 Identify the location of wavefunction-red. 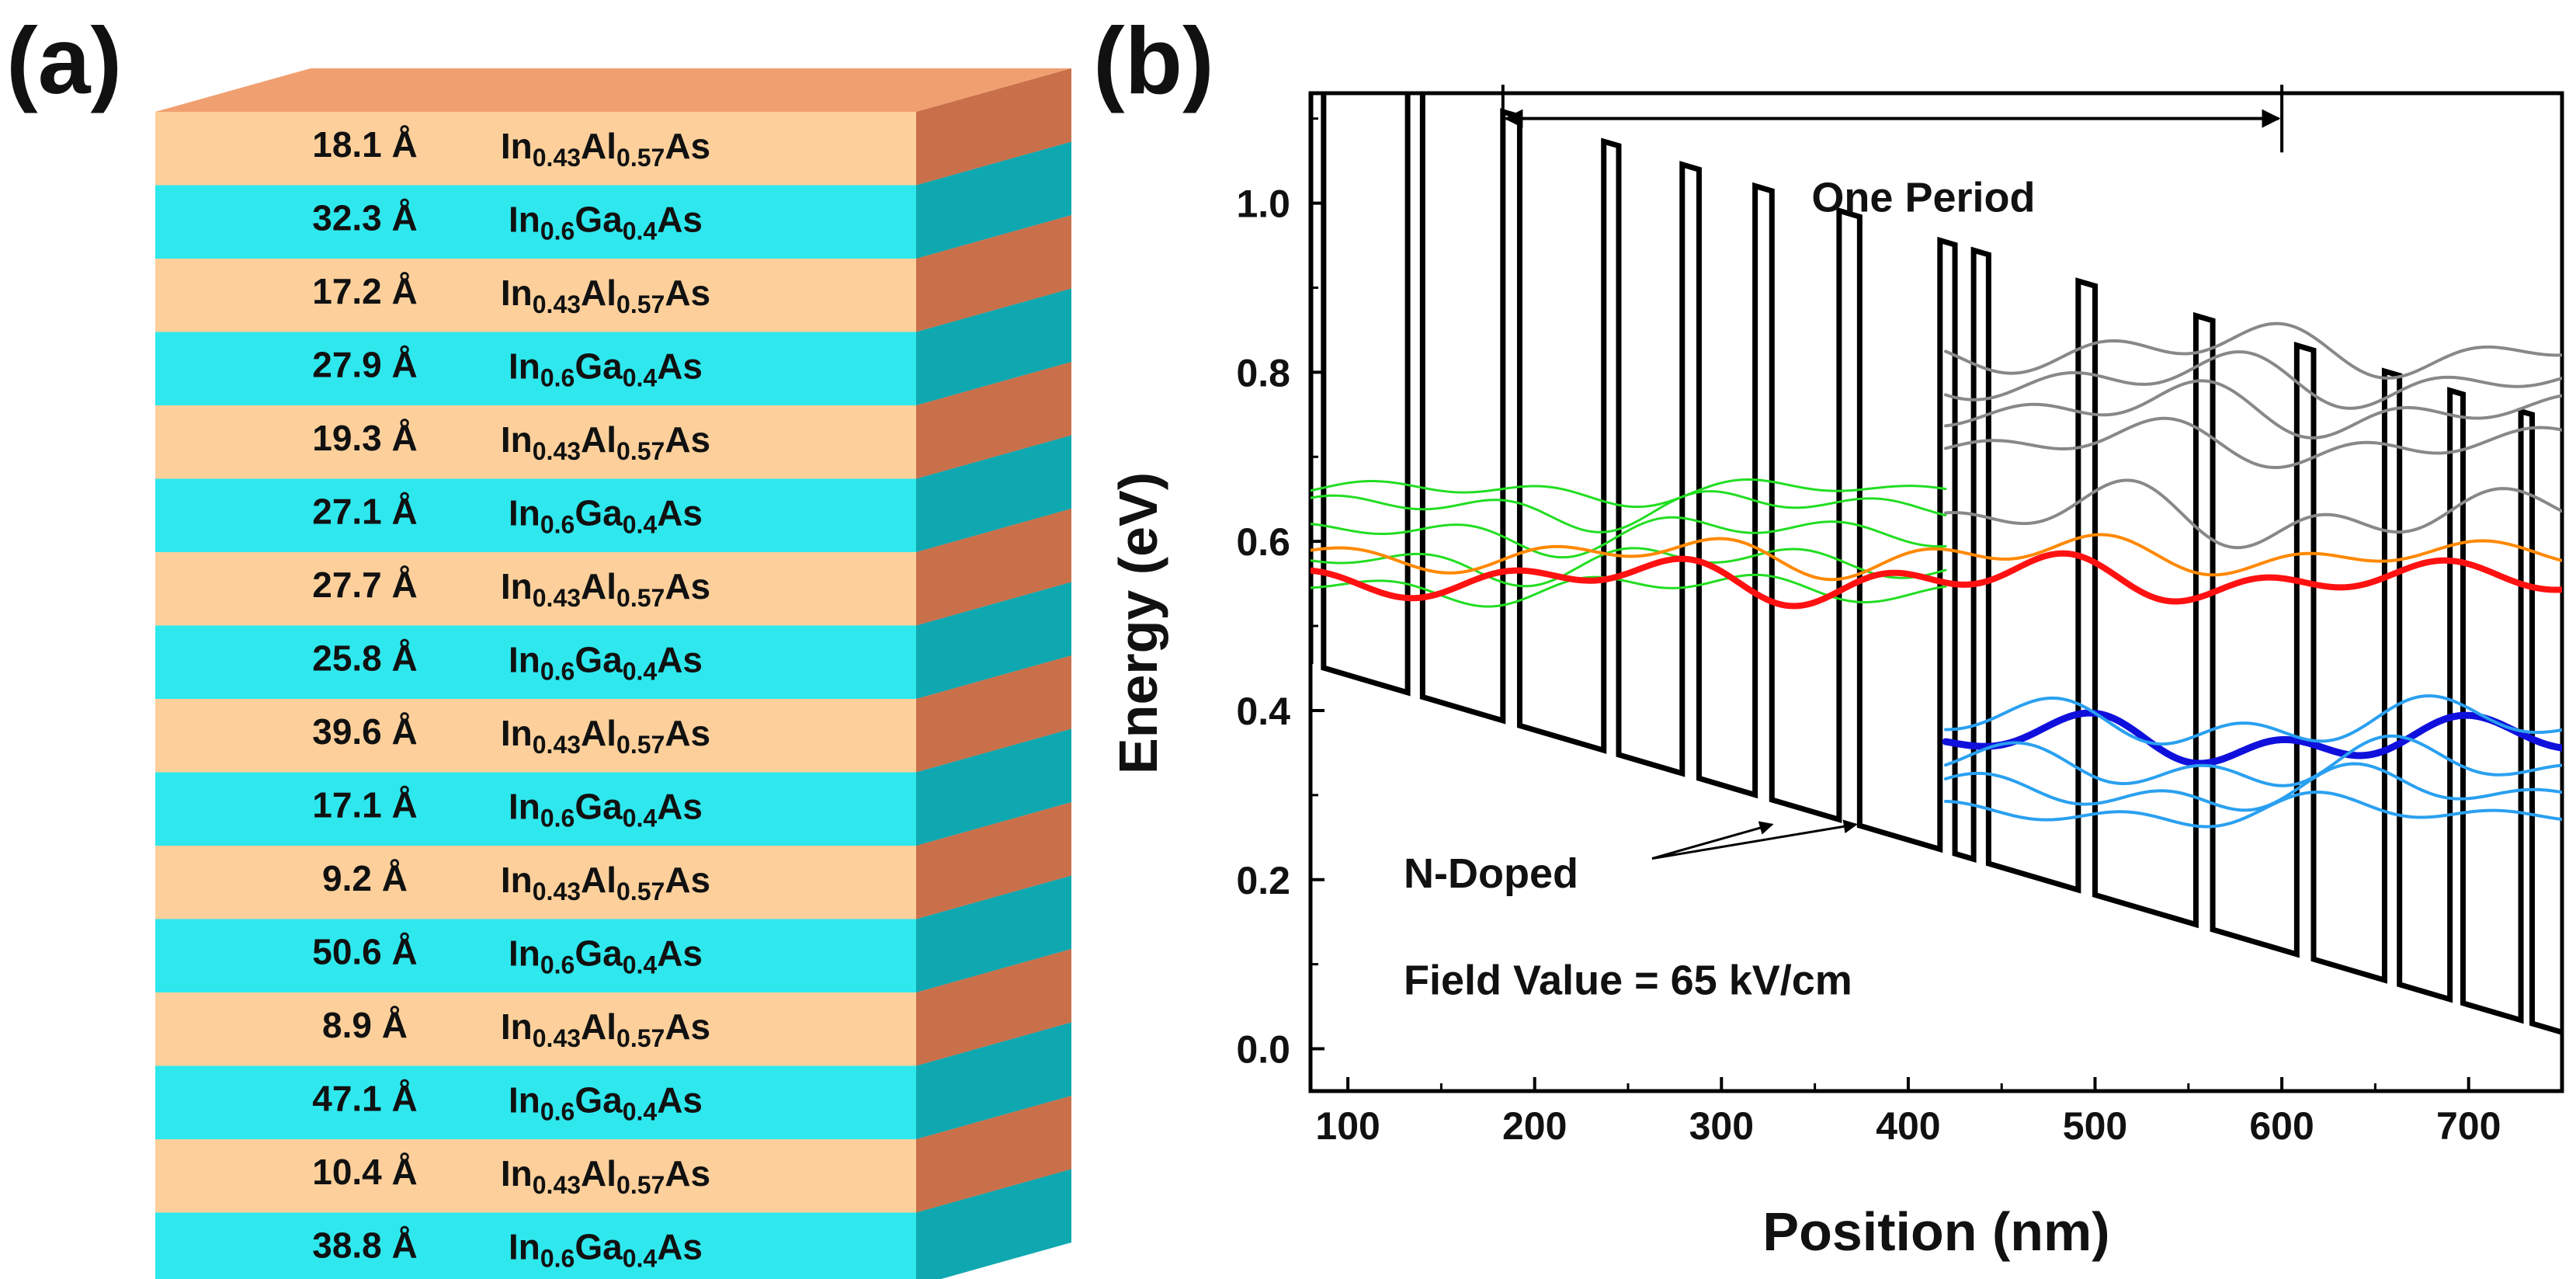
(1936, 580).